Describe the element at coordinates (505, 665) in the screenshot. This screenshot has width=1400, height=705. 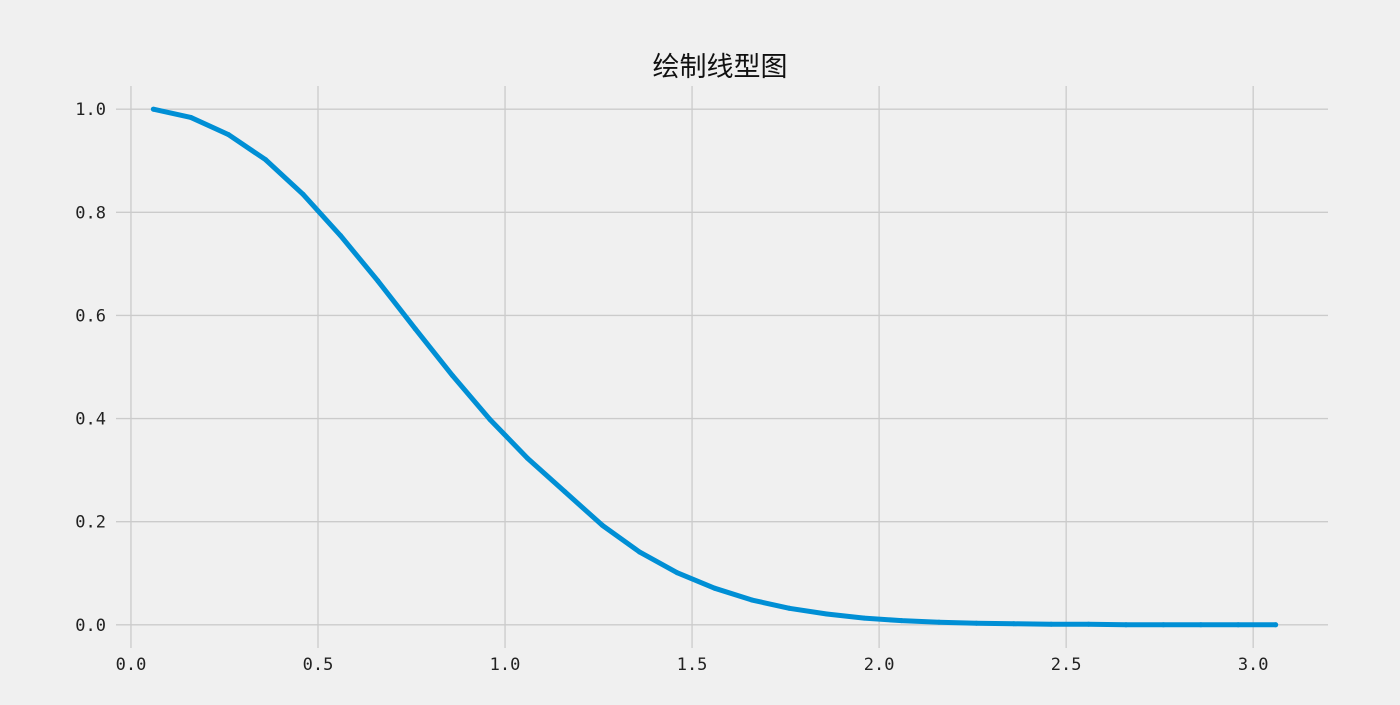
I see `x-tick-label: 1.0` at that location.